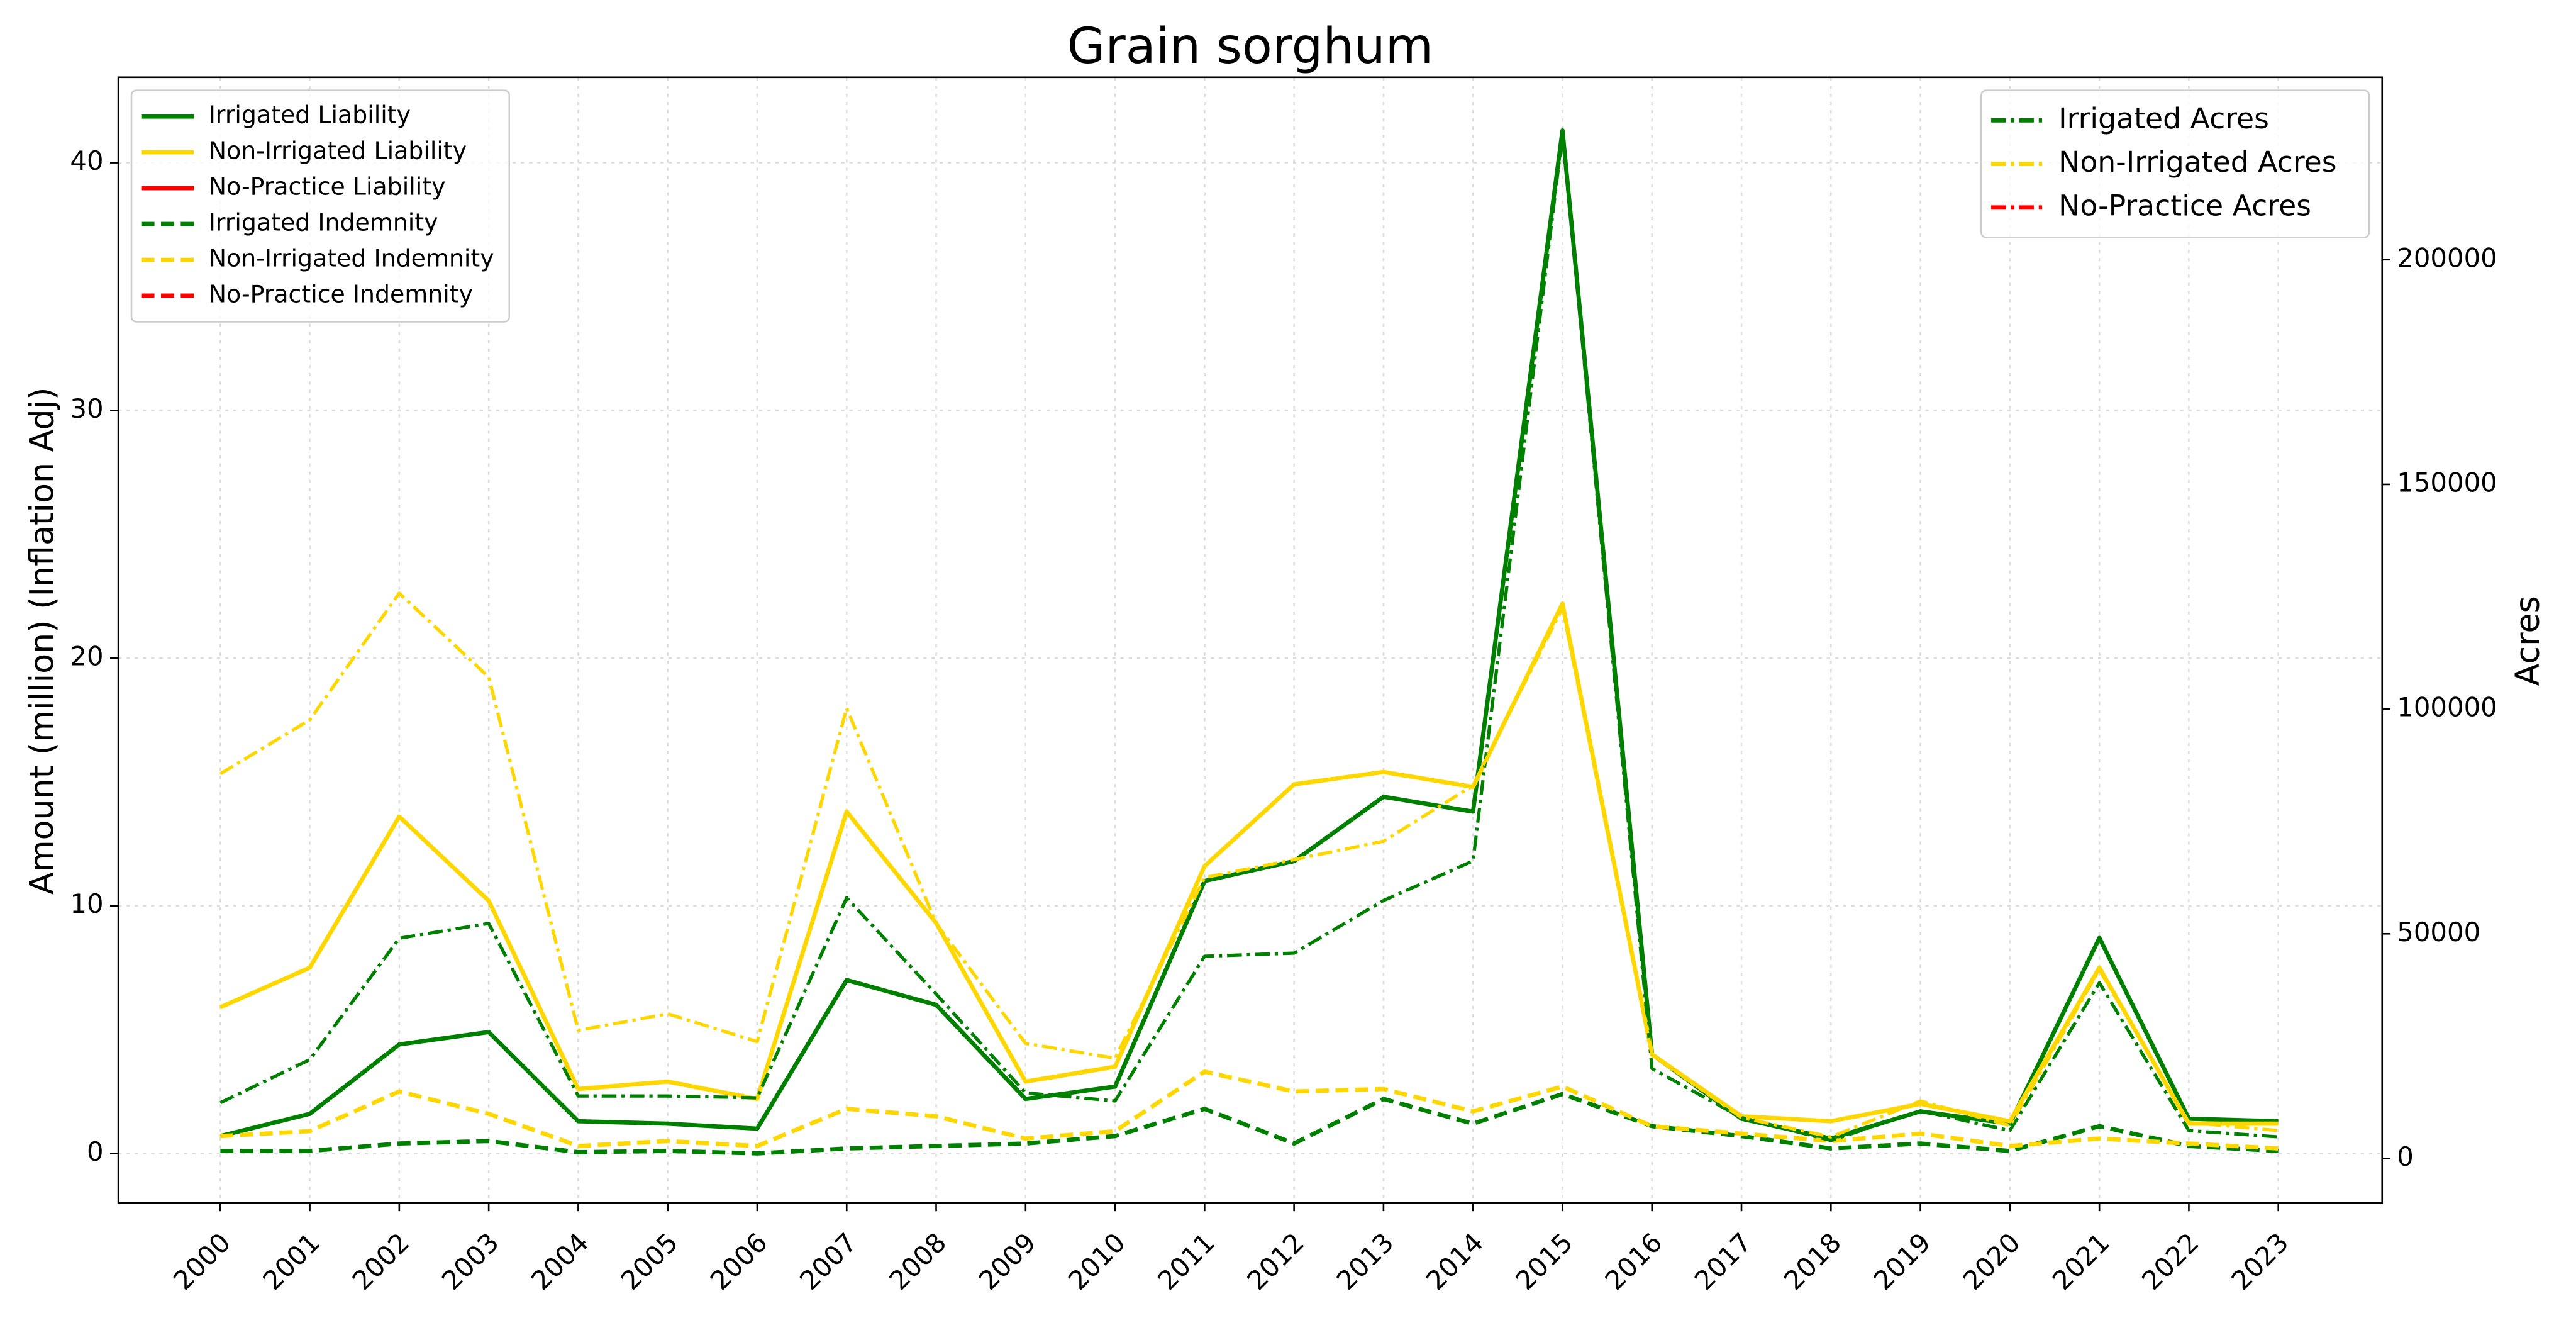 This screenshot has height=1318, width=2576. What do you see at coordinates (2081, 1261) in the screenshot?
I see `x-tick-label: 2021` at bounding box center [2081, 1261].